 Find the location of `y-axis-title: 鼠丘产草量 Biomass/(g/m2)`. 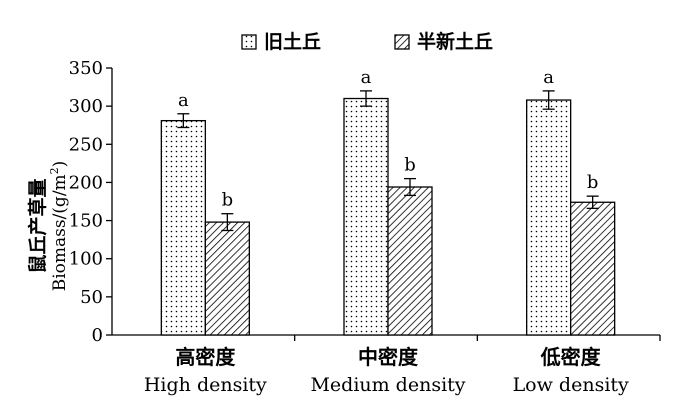

y-axis-title: 鼠丘产草量 Biomass/(g/m2) is located at coordinates (48, 226).